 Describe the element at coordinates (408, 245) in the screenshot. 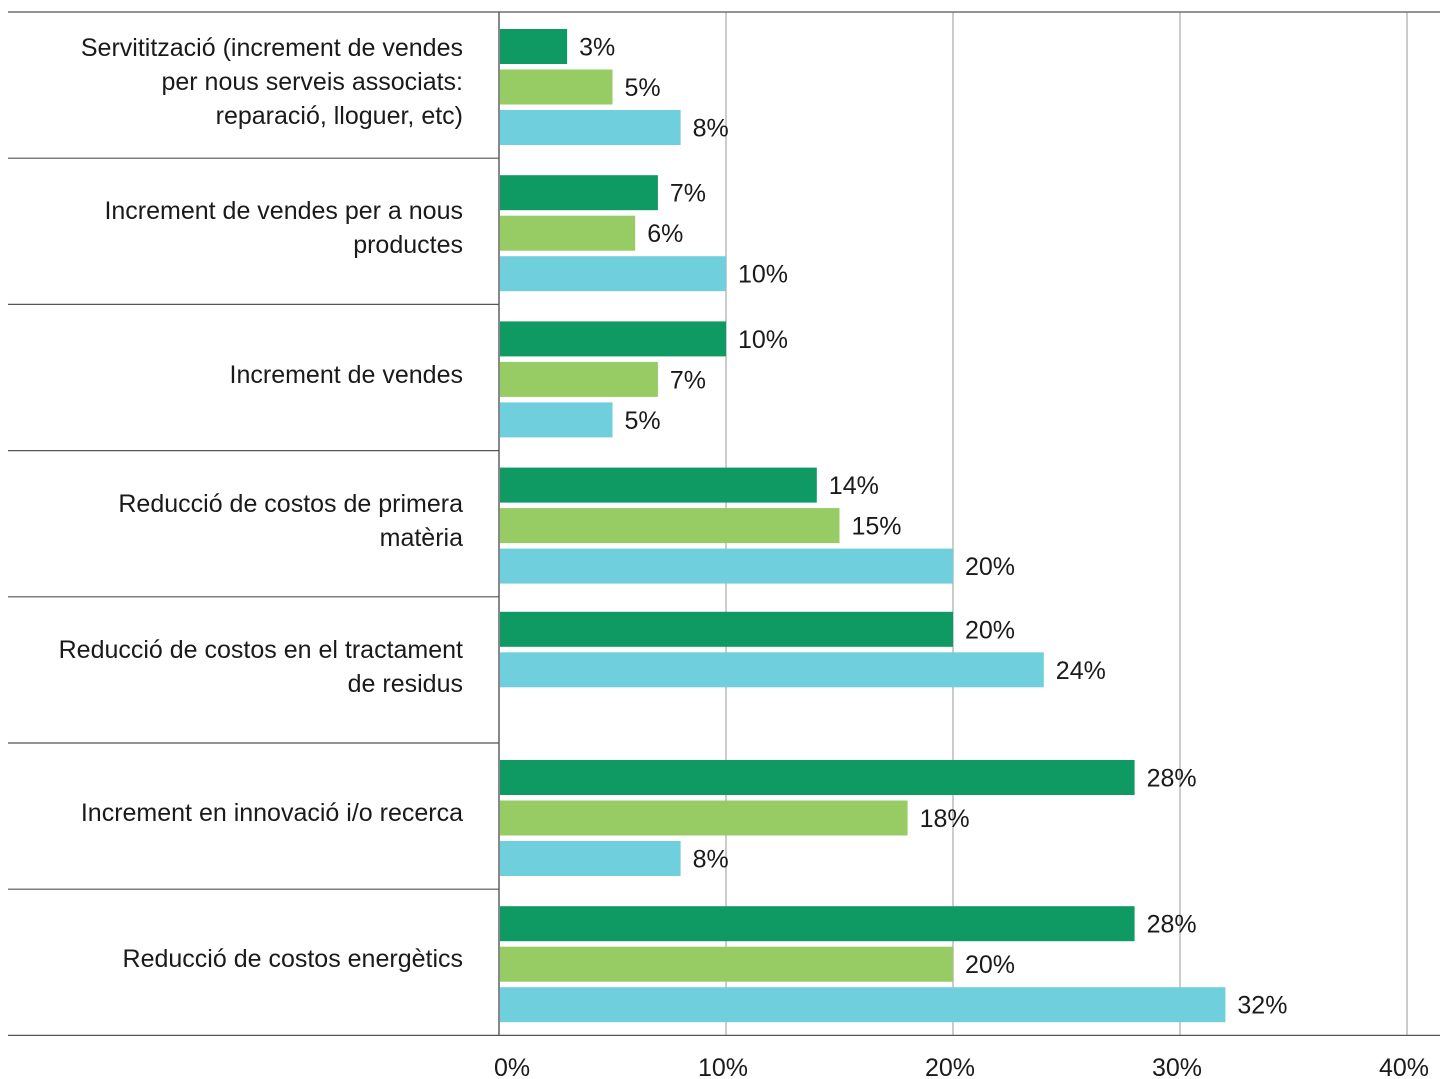

I see `category-label-line: productes` at that location.